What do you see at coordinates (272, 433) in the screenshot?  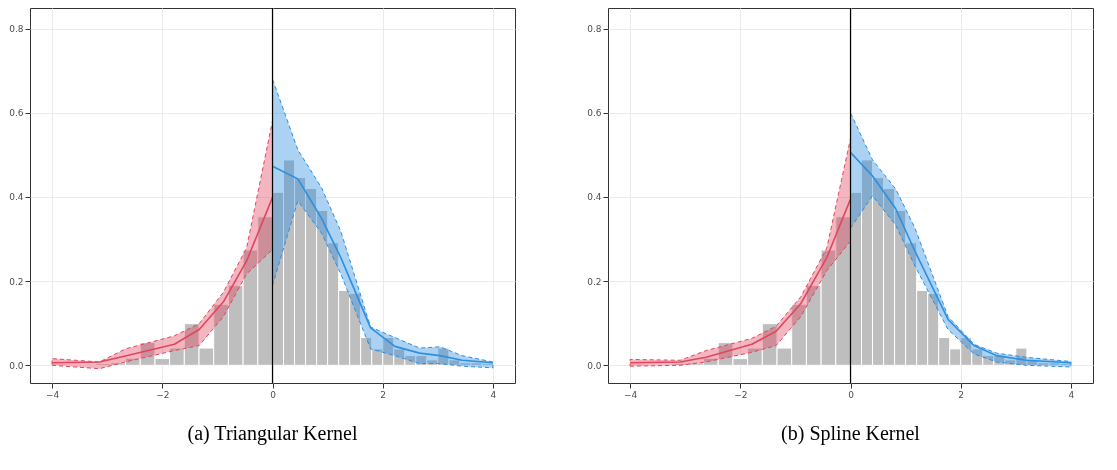 I see `text: (a) Triangular Kernel` at bounding box center [272, 433].